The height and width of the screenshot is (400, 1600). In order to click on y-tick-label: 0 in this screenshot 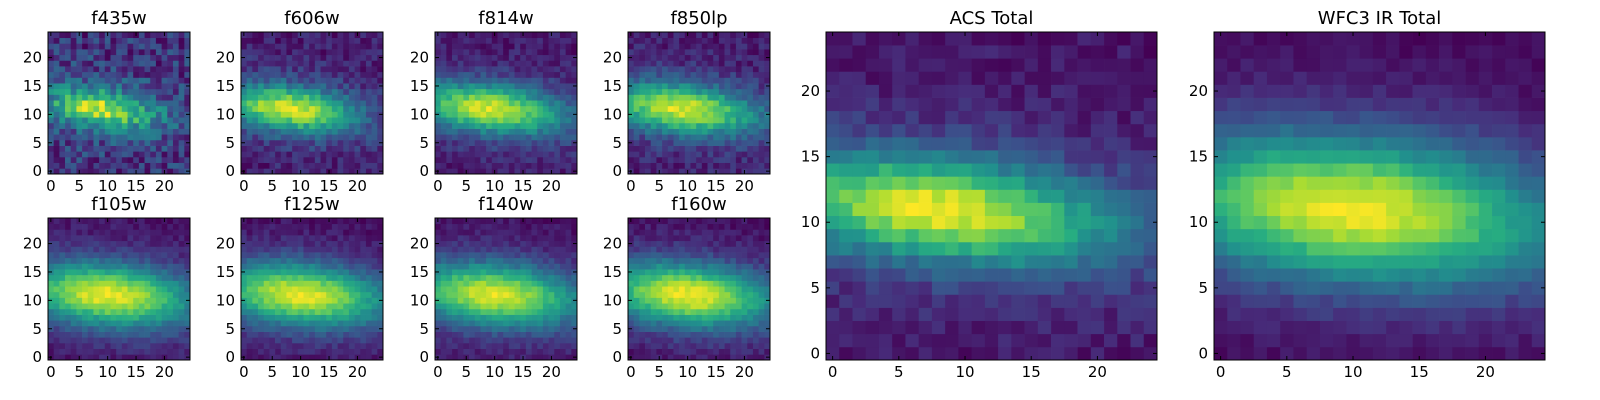, I will do `click(230, 357)`.